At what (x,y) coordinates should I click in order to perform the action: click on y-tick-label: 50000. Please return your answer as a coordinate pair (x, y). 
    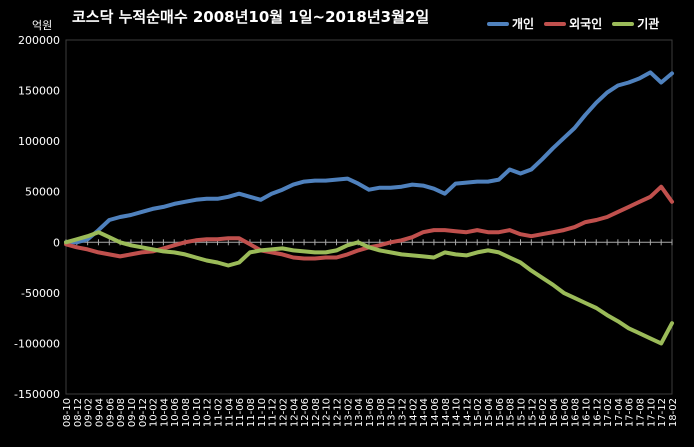
    Looking at the image, I should click on (42, 192).